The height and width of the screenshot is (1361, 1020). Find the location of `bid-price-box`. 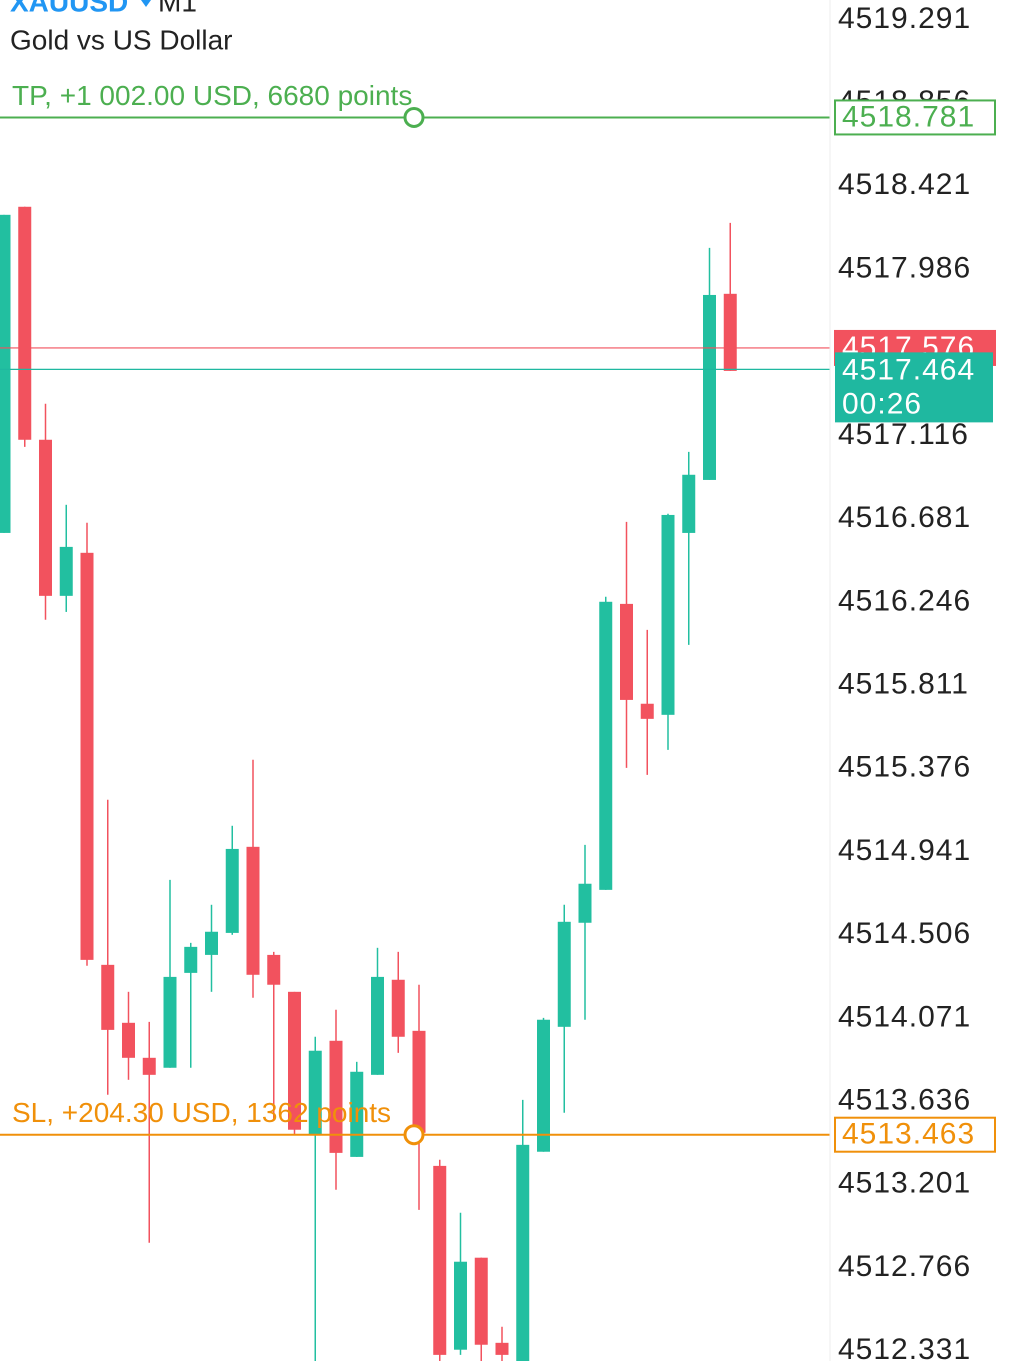

bid-price-box is located at coordinates (914, 387).